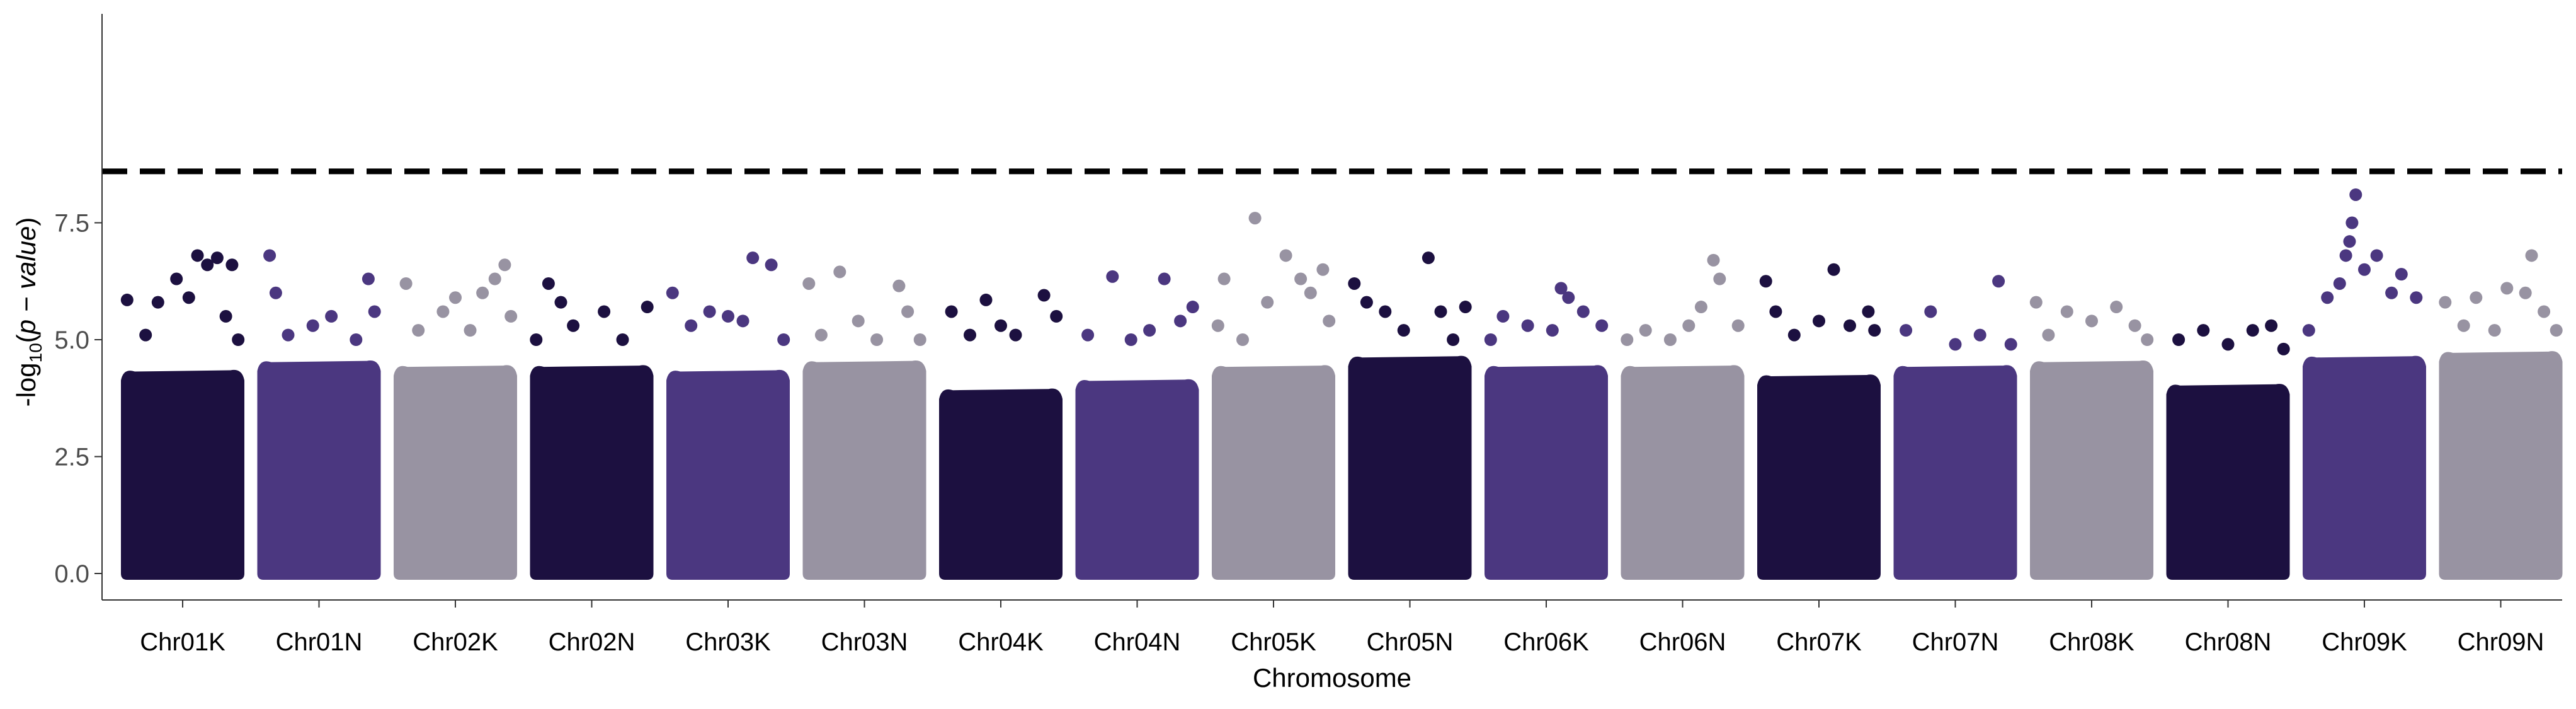 The height and width of the screenshot is (709, 2576). Describe the element at coordinates (2501, 465) in the screenshot. I see `chromosome-band-Chr09N` at that location.